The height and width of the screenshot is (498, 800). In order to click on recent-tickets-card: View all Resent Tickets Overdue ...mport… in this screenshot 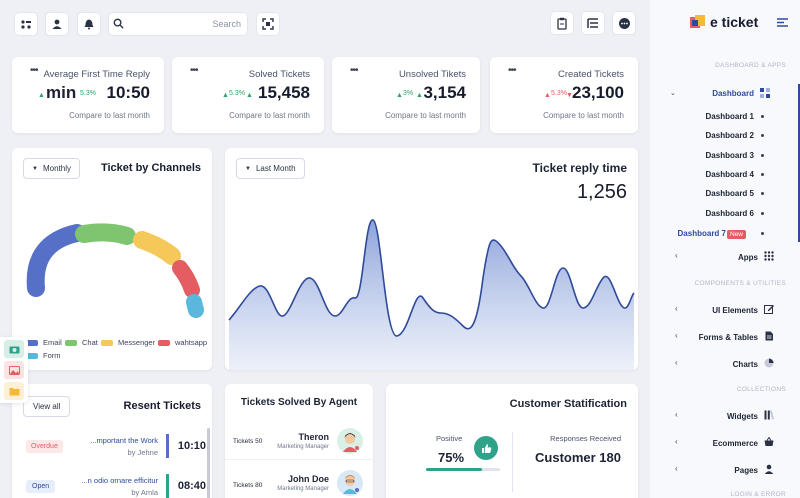, I will do `click(112, 441)`.